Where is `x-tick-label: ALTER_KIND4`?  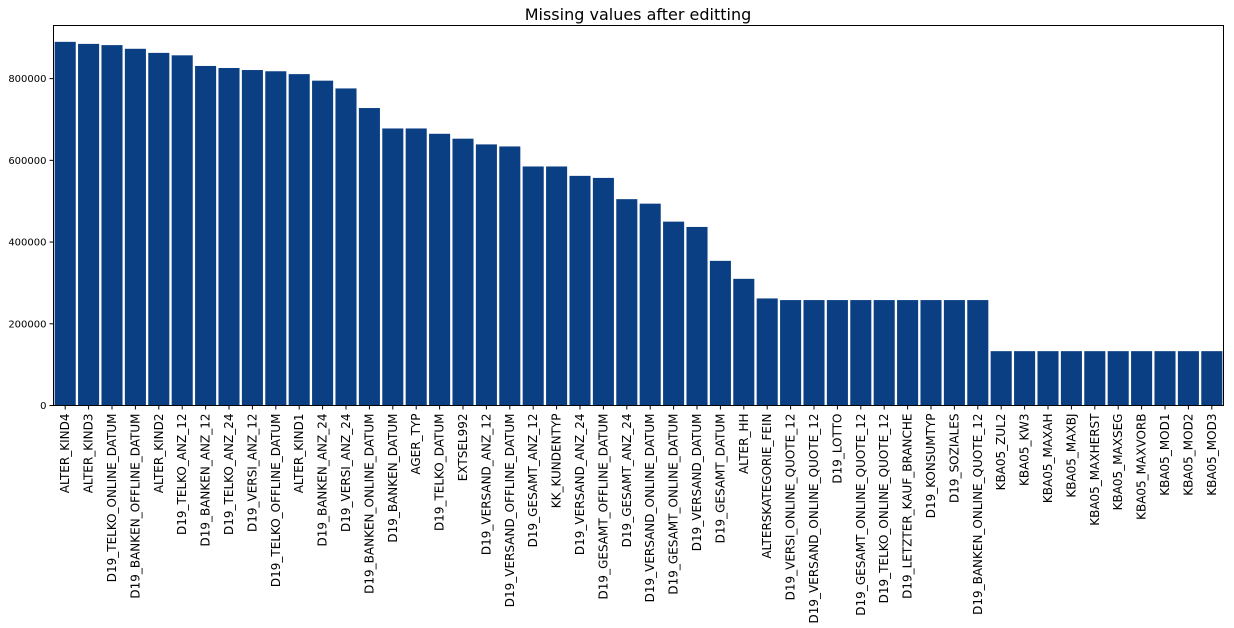 x-tick-label: ALTER_KIND4 is located at coordinates (65, 454).